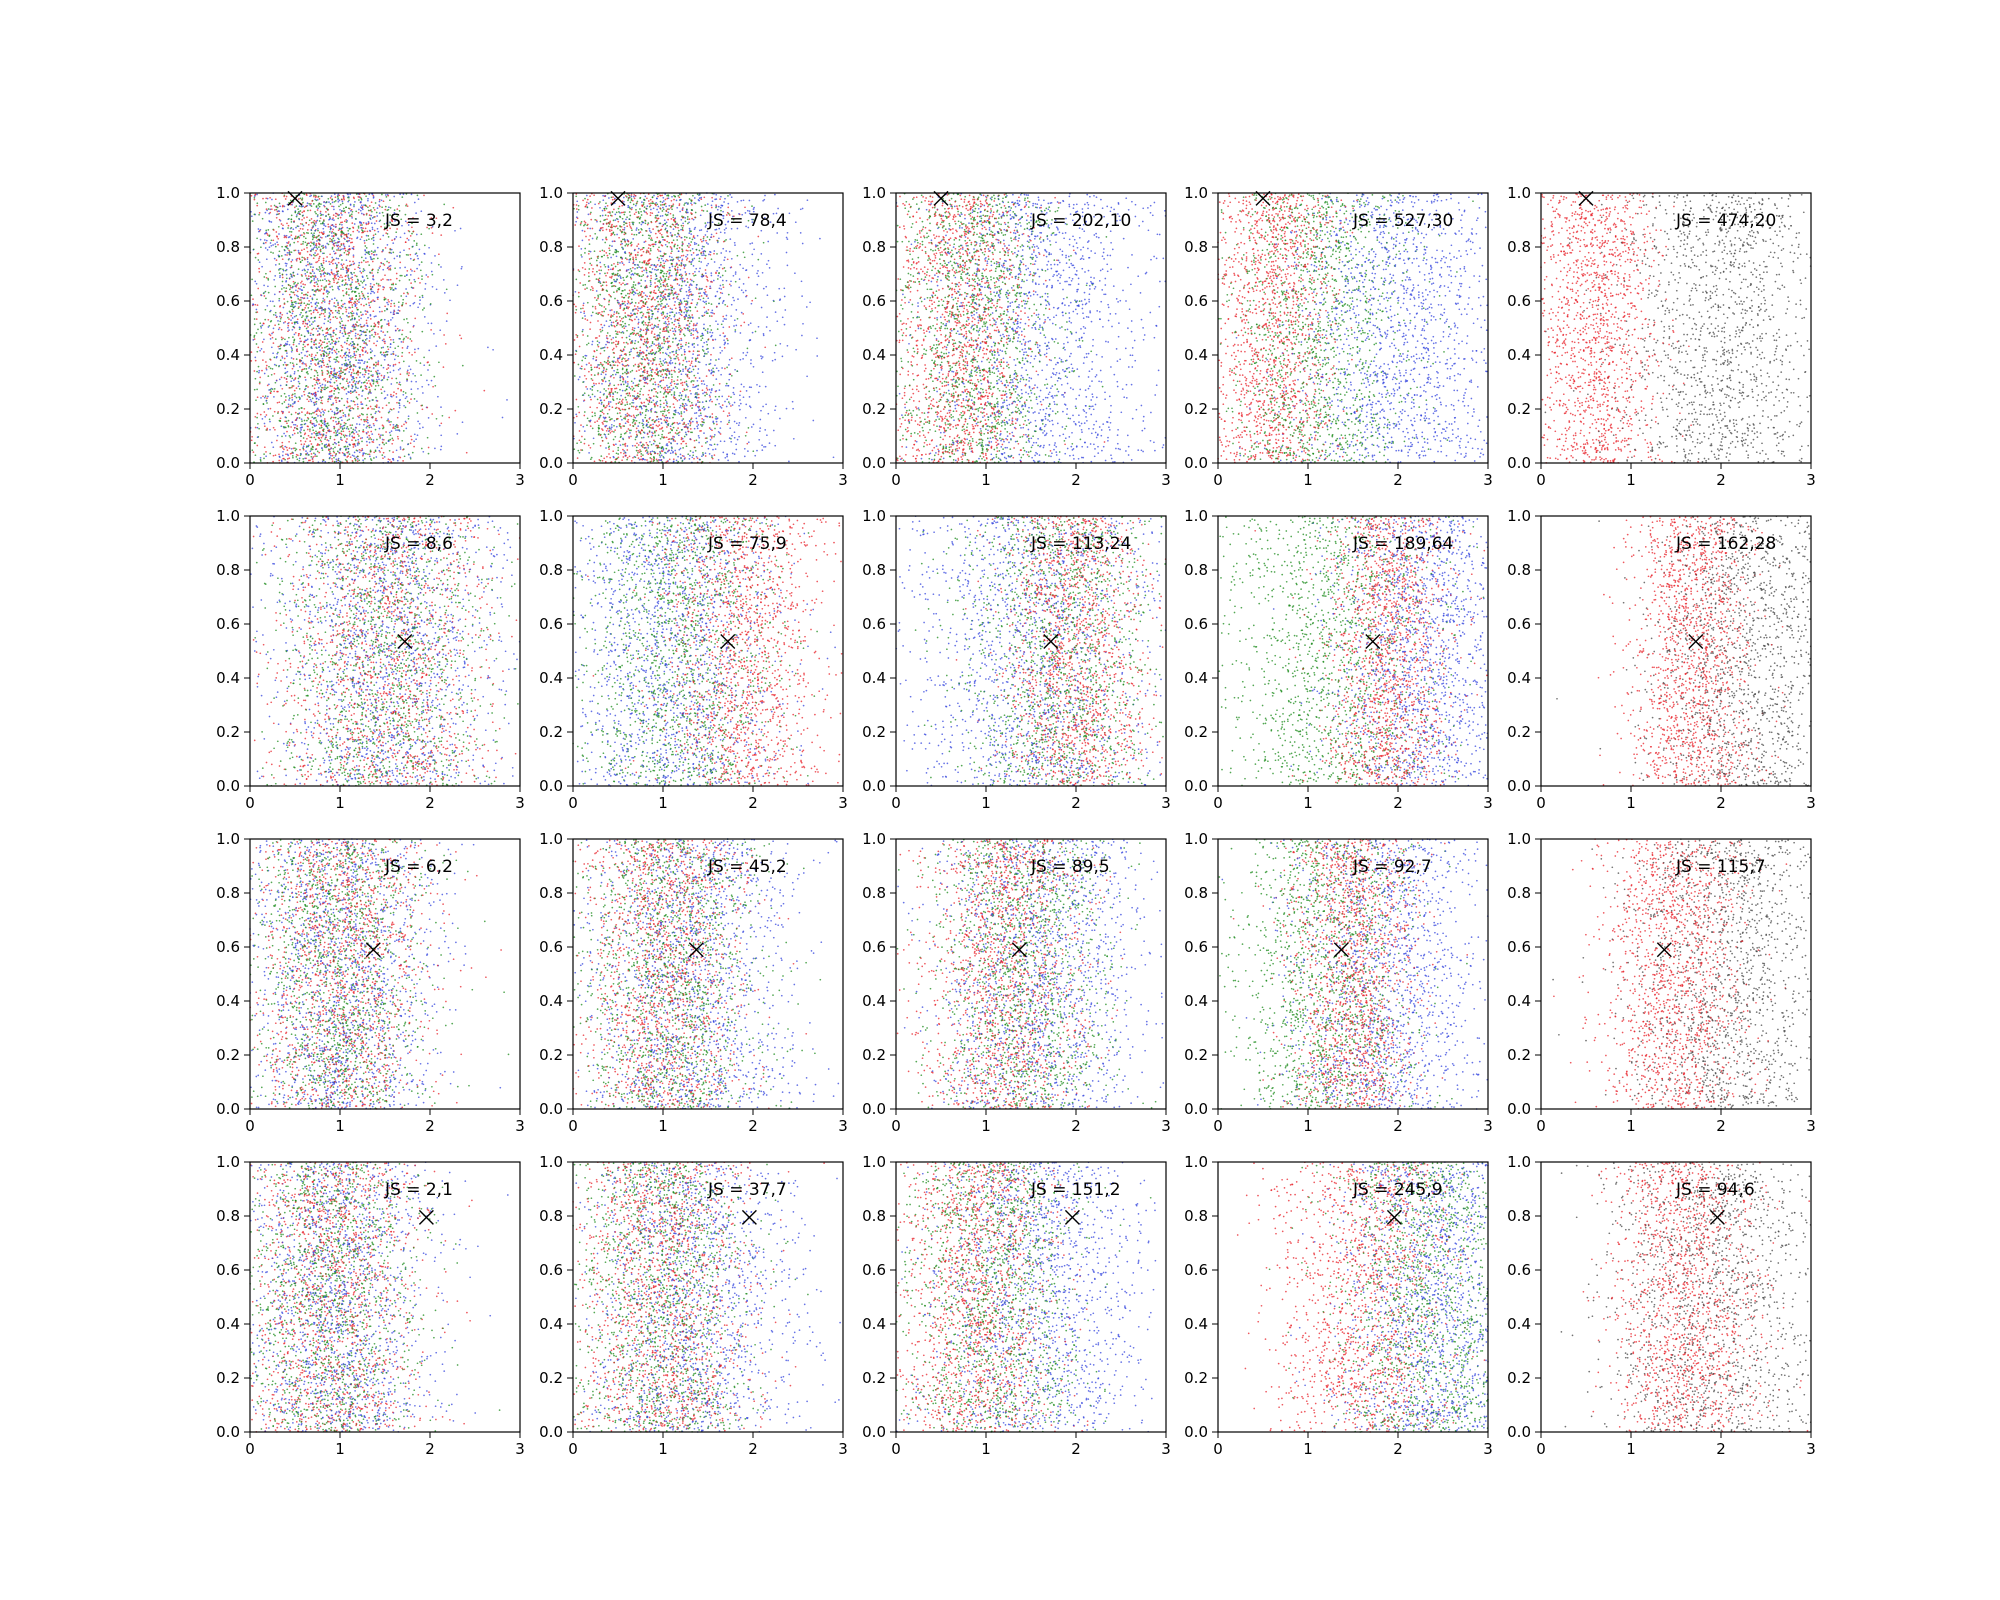  I want to click on subplot-r1-c1: 0 1 2 30.00.20.40.60.81.0JS = 3,2, so click(370, 336).